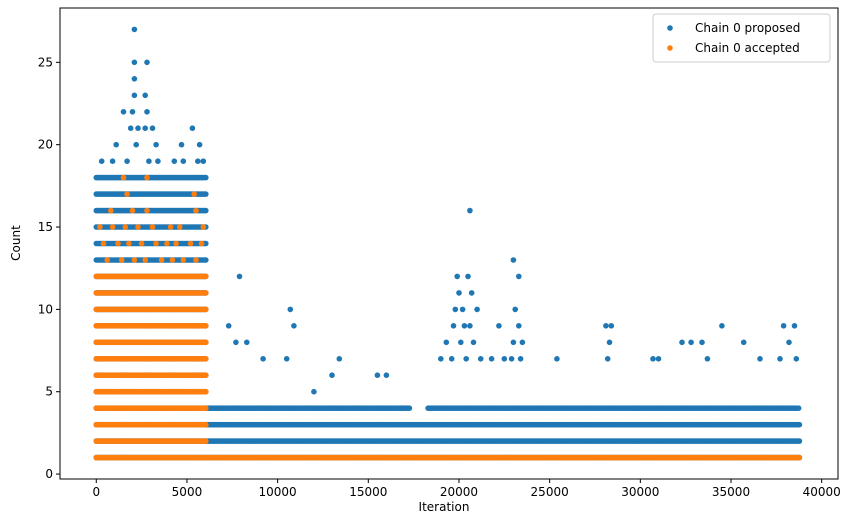 The width and height of the screenshot is (848, 525). I want to click on x-axis-label: Iteration, so click(444, 507).